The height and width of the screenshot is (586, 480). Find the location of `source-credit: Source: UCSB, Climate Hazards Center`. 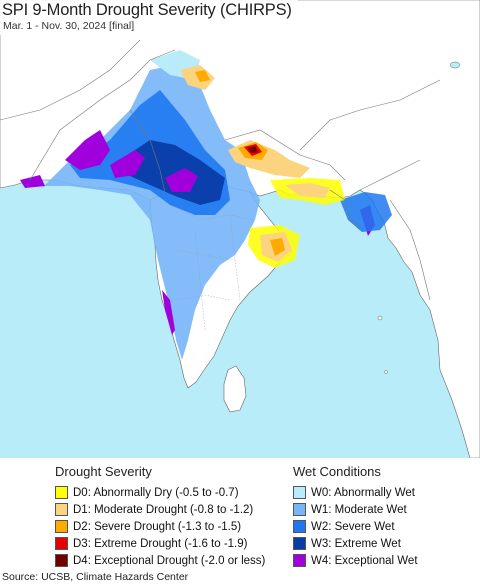

source-credit: Source: UCSB, Climate Hazards Center is located at coordinates (95, 577).